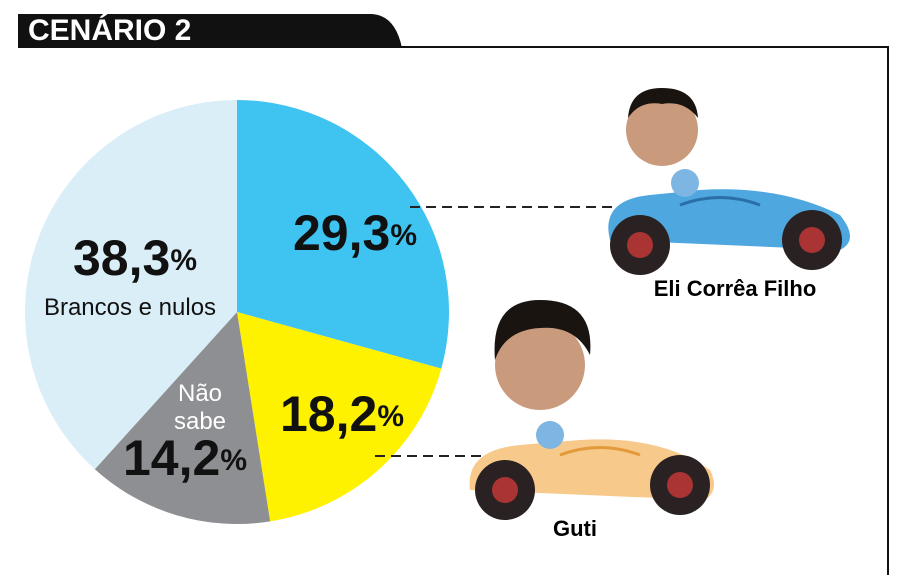  I want to click on category-label: Brancos e nulos, so click(130, 307).